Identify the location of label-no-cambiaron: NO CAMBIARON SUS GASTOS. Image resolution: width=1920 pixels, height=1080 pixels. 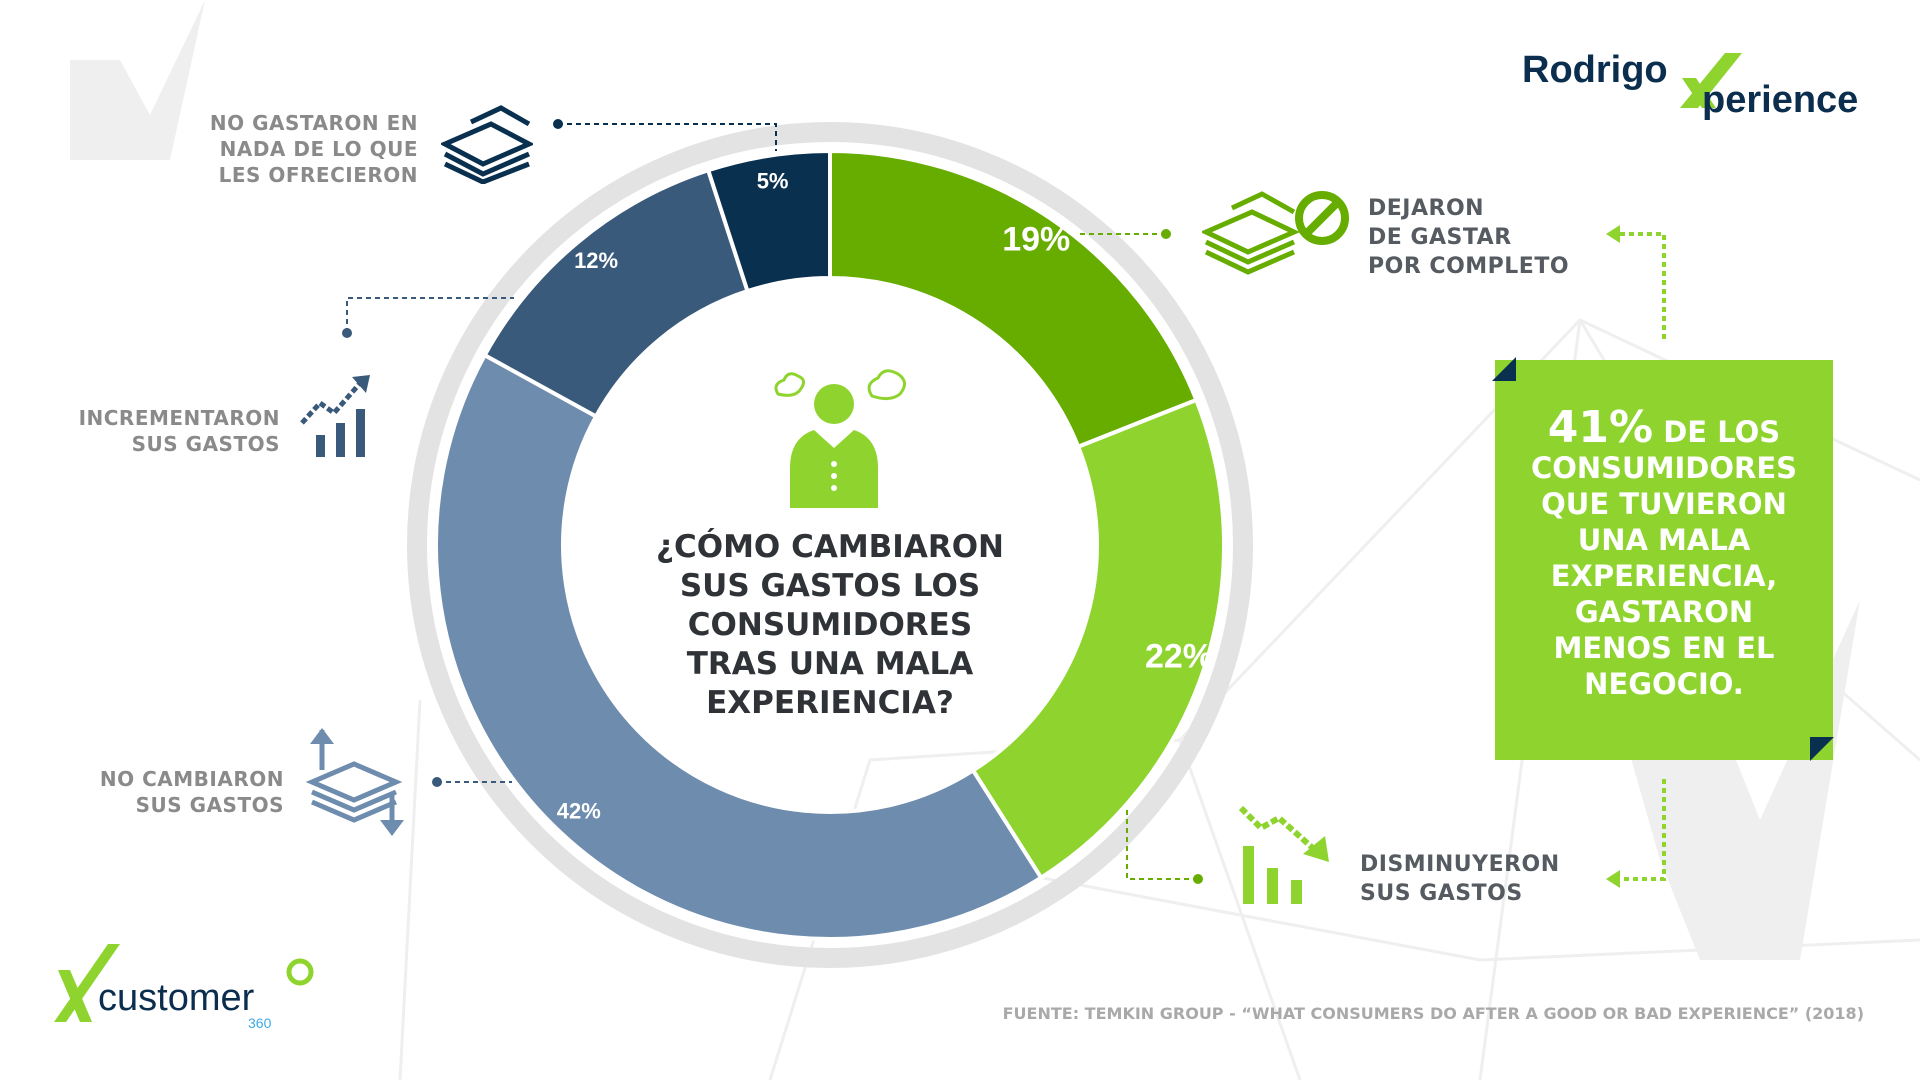
(191, 792).